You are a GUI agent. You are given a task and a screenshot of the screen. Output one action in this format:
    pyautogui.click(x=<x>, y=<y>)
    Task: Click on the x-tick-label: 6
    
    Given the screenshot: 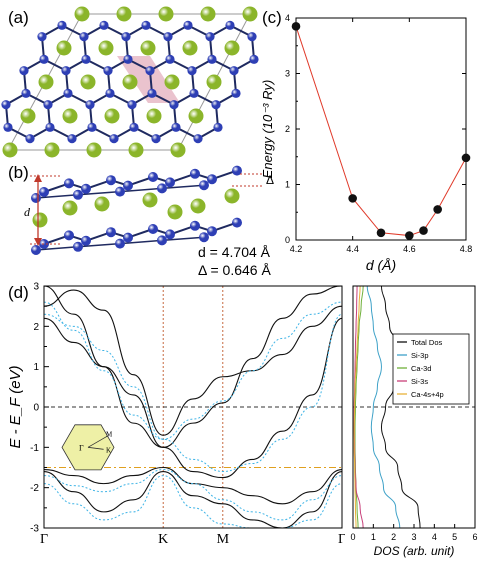 What is the action you would take?
    pyautogui.click(x=474, y=537)
    